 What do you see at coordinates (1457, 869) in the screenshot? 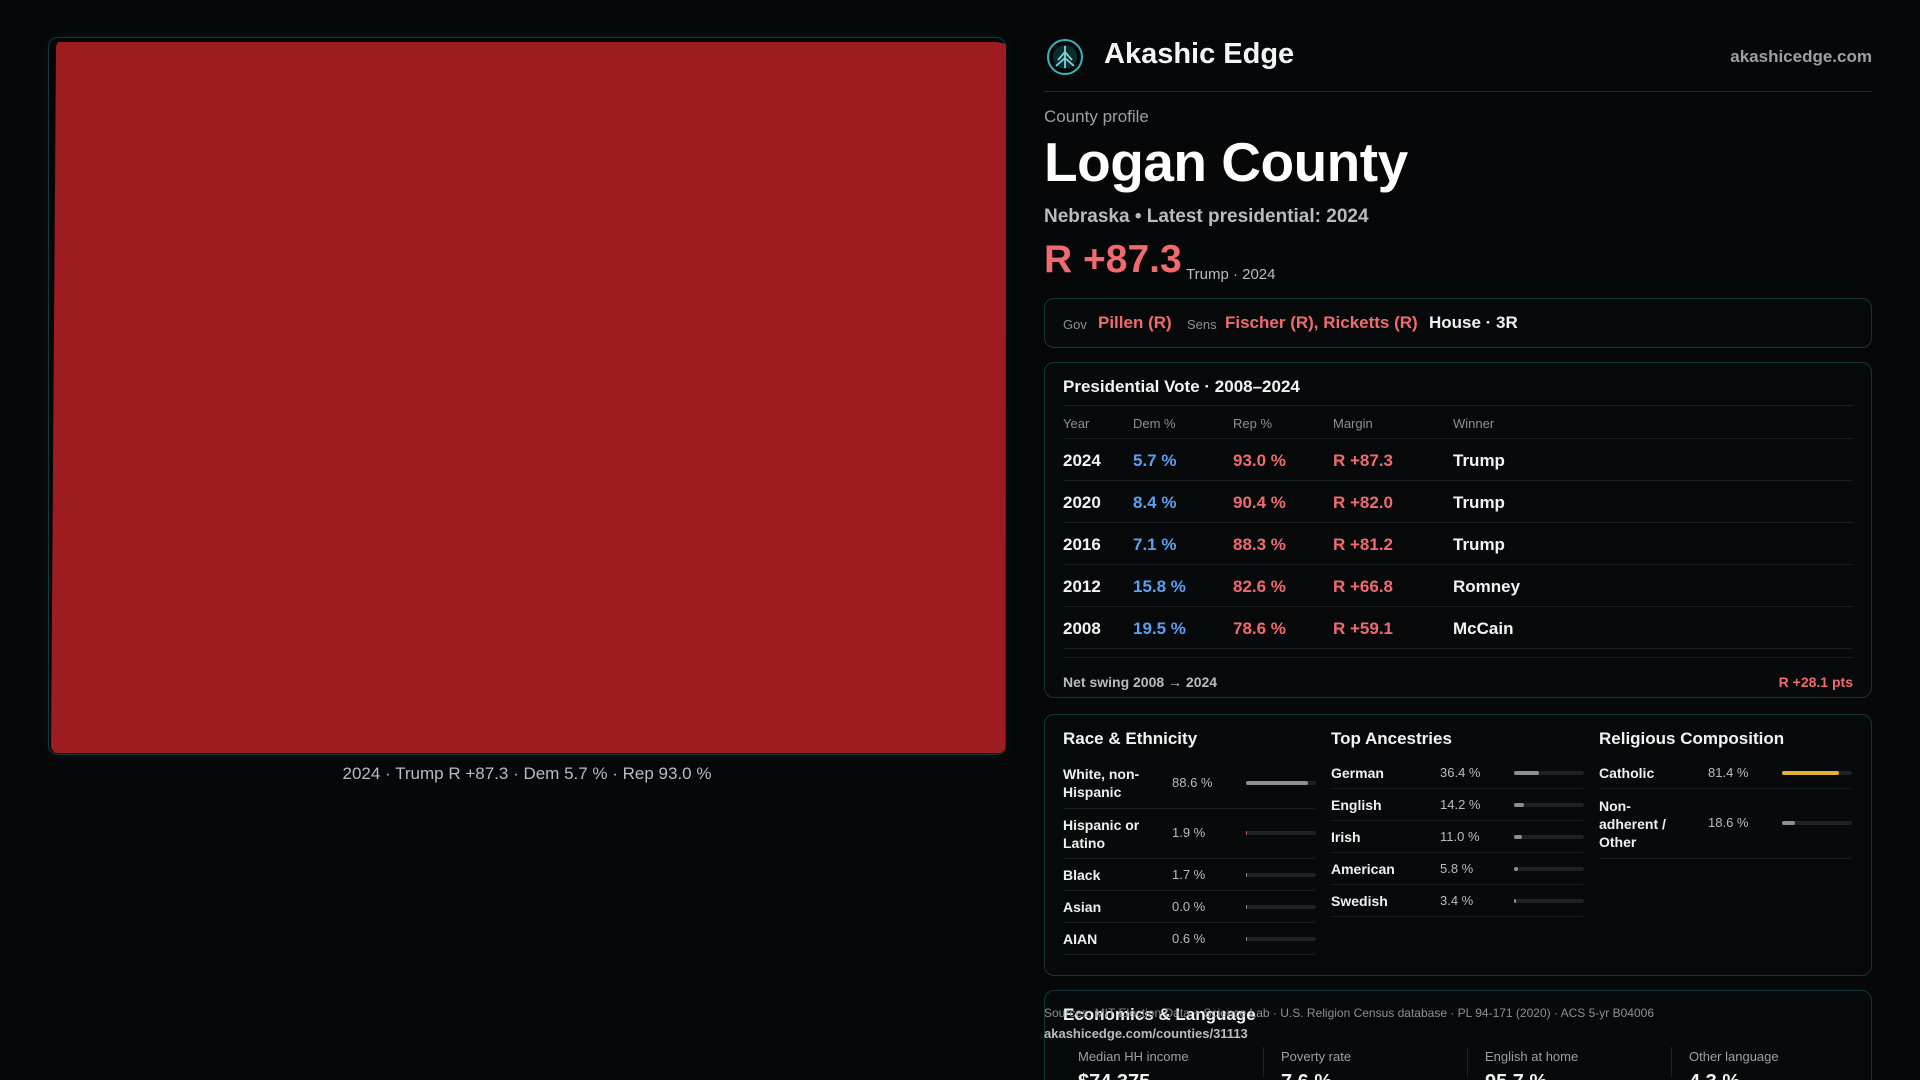
I see `list-item: American 5.8 %` at bounding box center [1457, 869].